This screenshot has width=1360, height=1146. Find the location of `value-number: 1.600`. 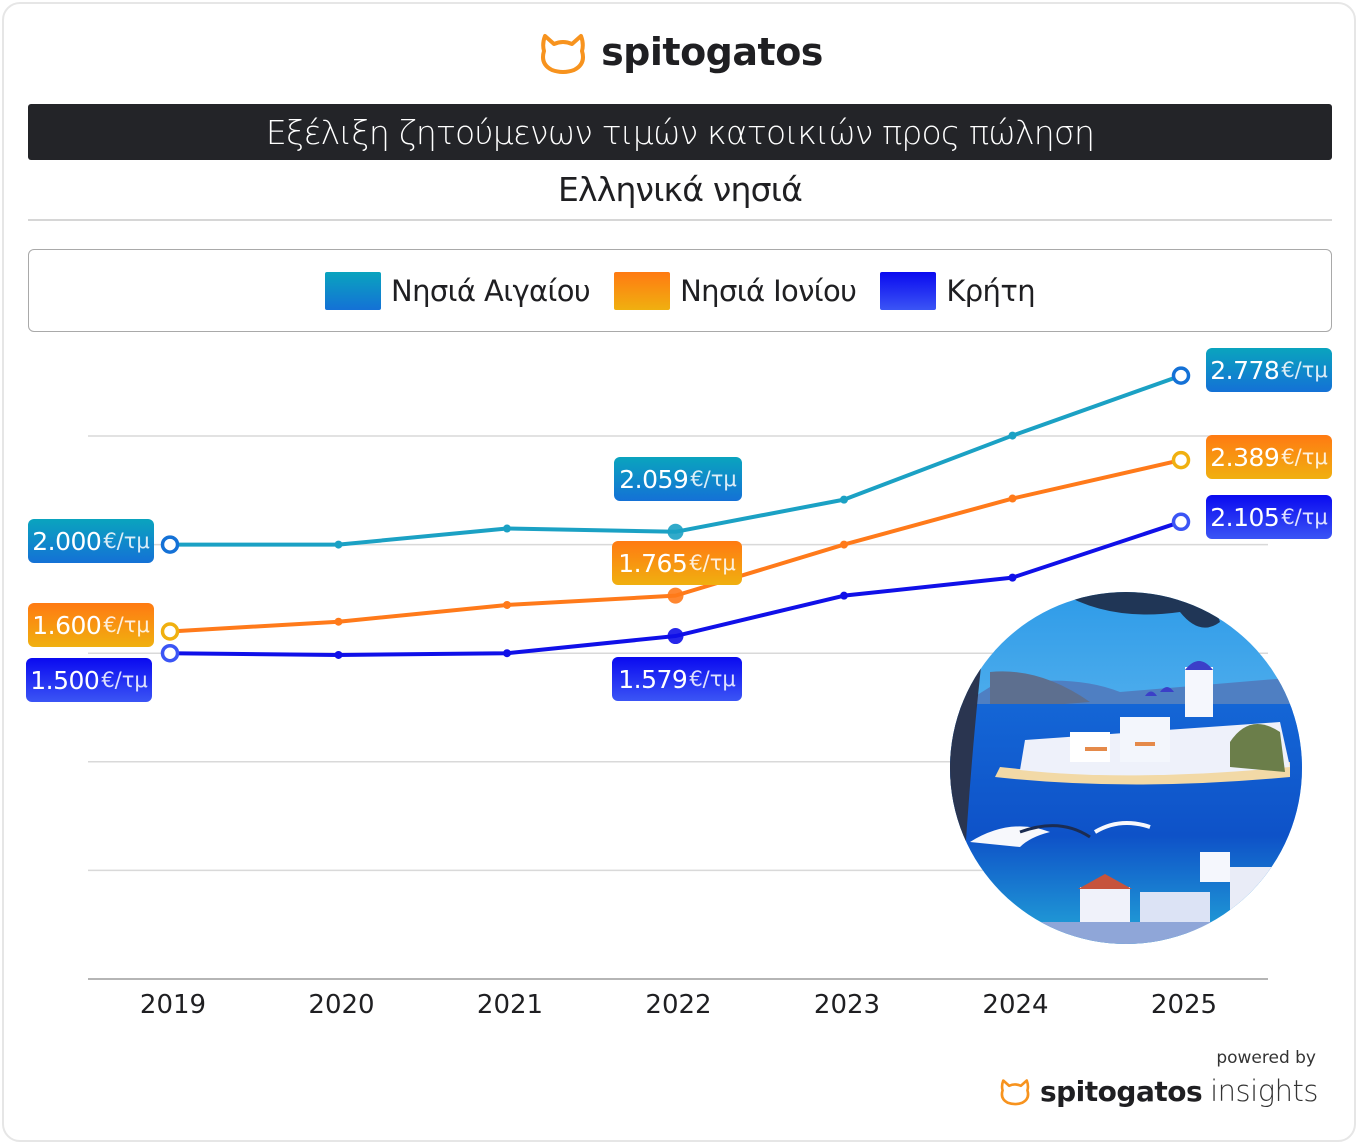

value-number: 1.600 is located at coordinates (67, 625).